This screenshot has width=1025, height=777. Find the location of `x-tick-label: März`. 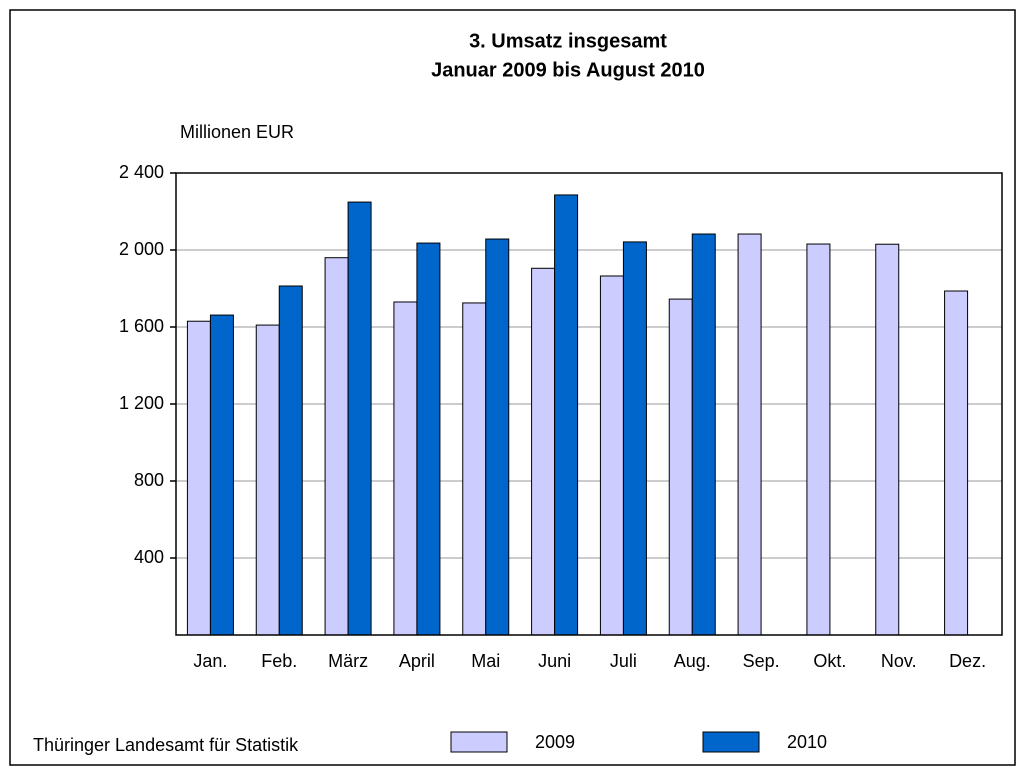

x-tick-label: März is located at coordinates (348, 661).